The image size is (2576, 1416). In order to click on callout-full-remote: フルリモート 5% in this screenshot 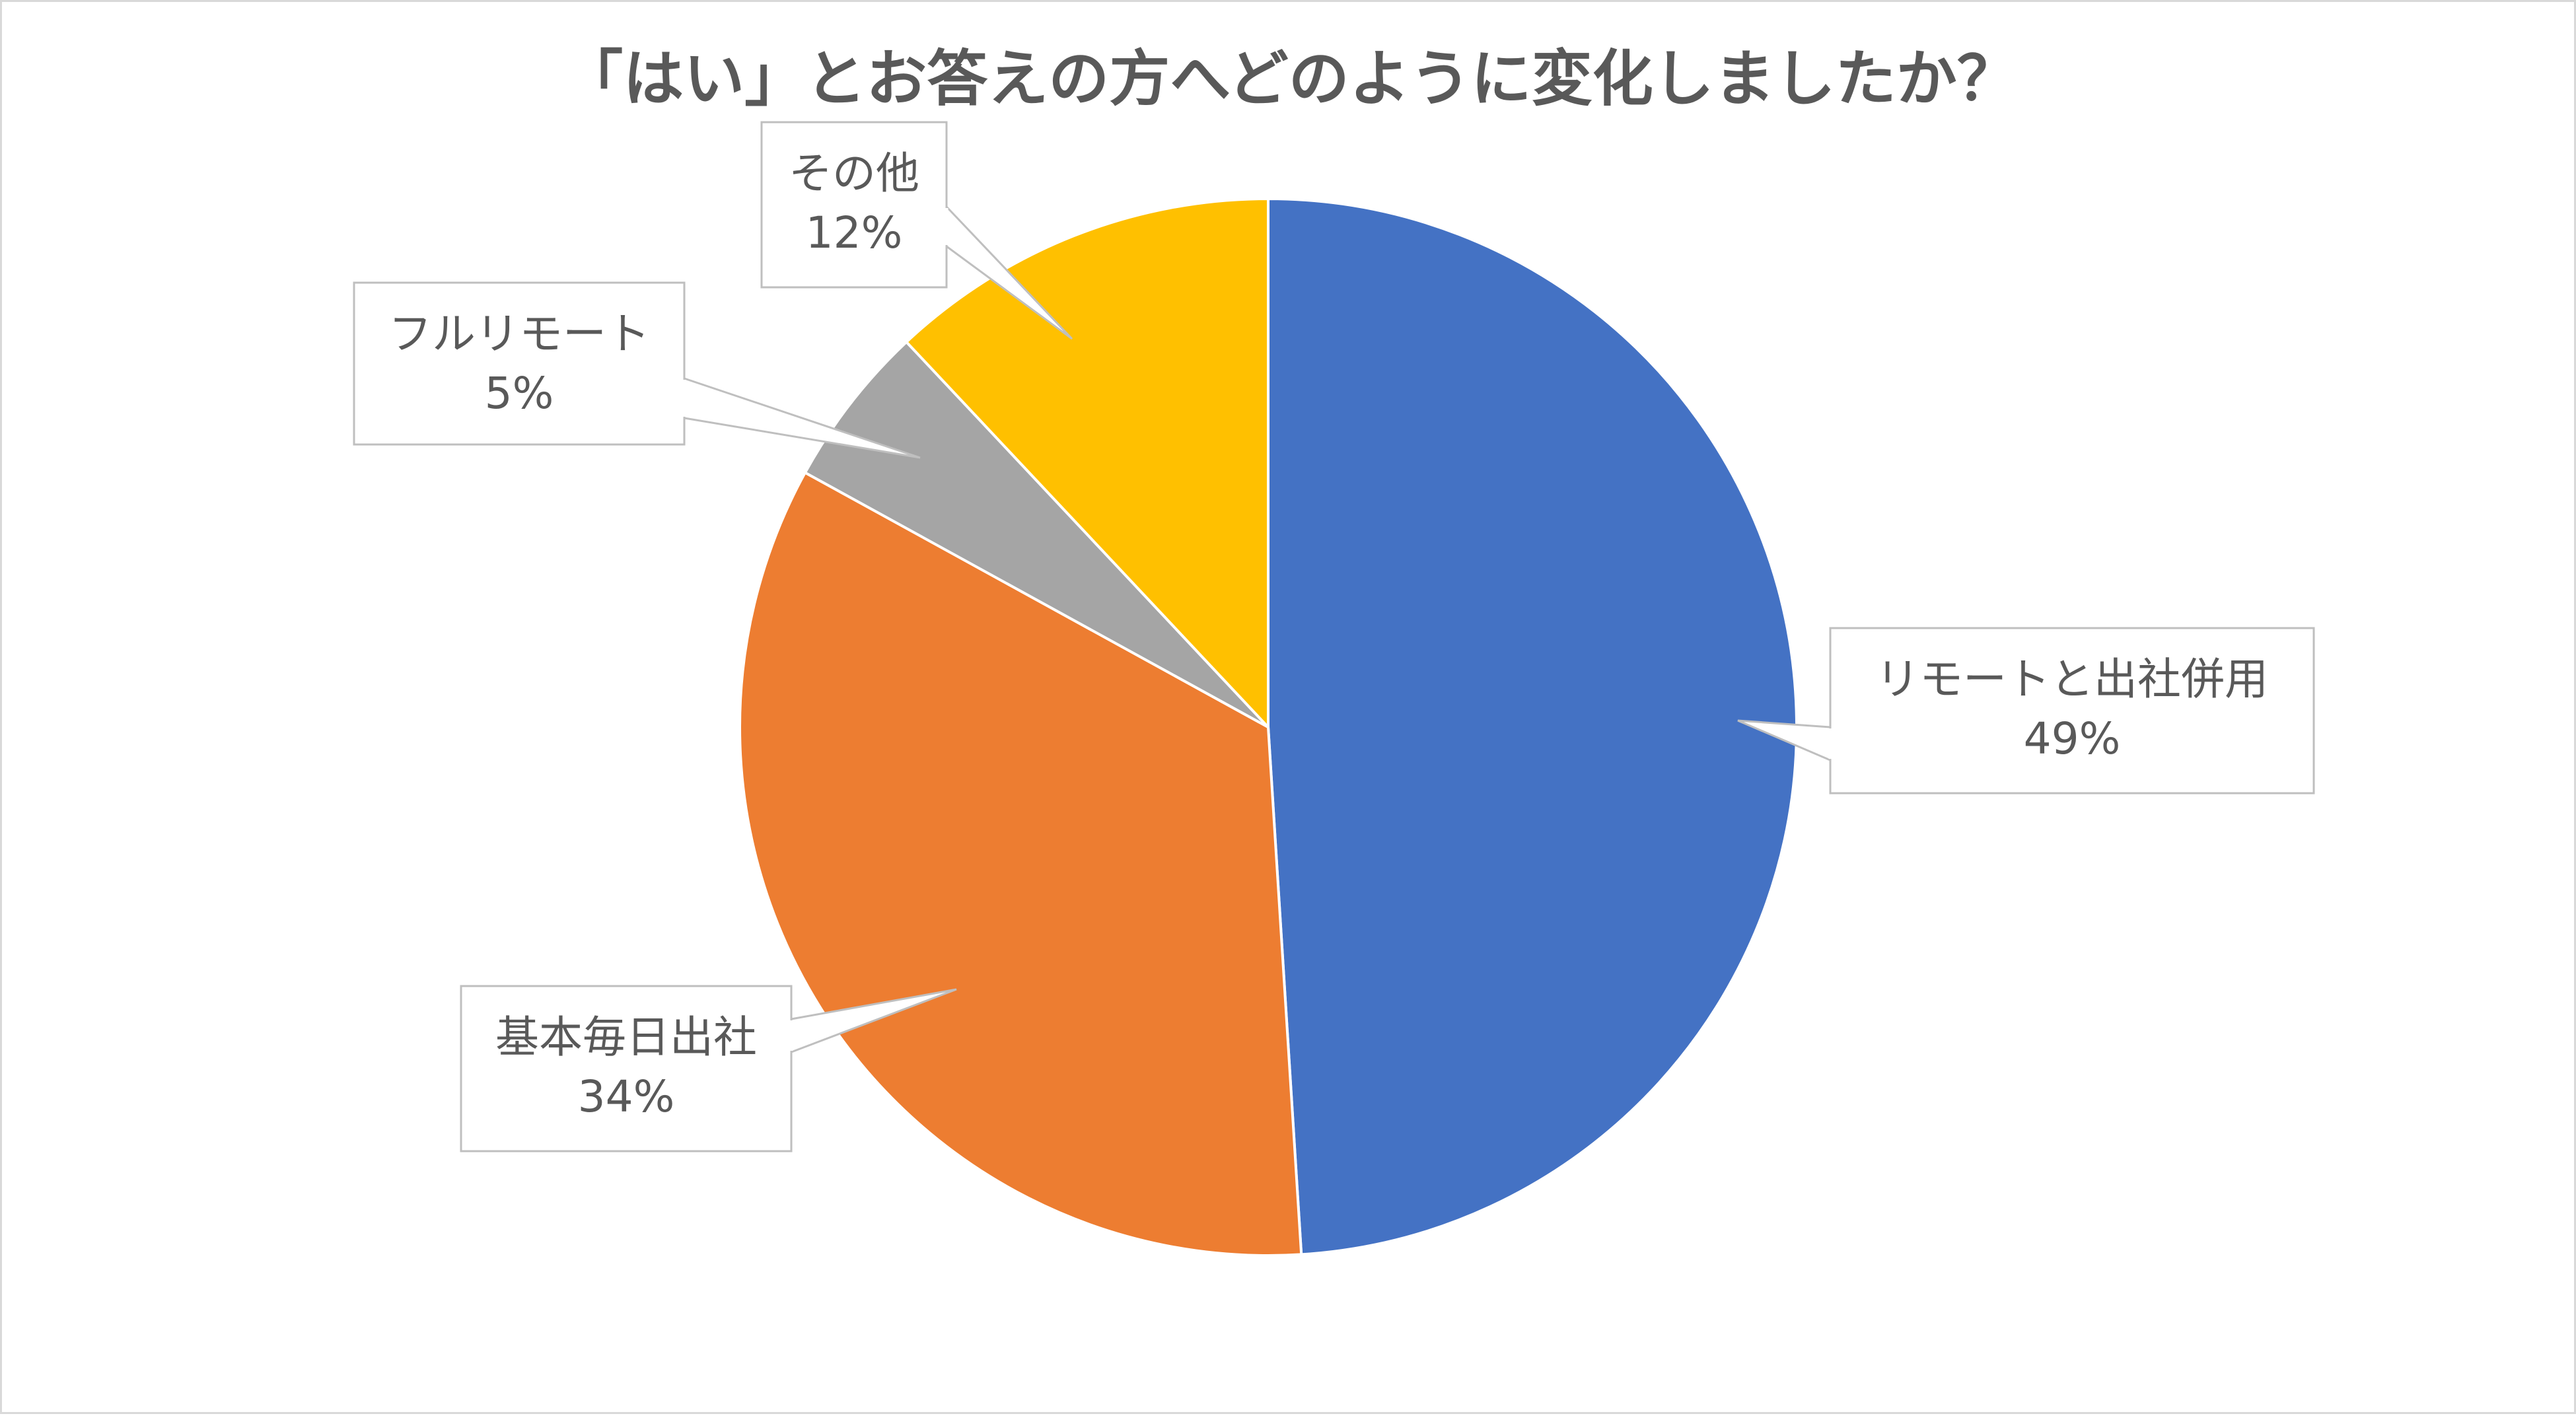, I will do `click(637, 370)`.